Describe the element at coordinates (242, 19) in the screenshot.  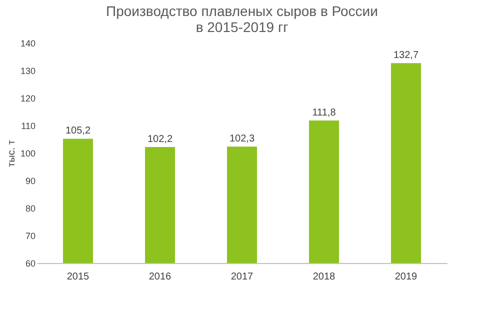
I see `chart-title: Производство плавленых сыров в России в 2015-2019 гг` at that location.